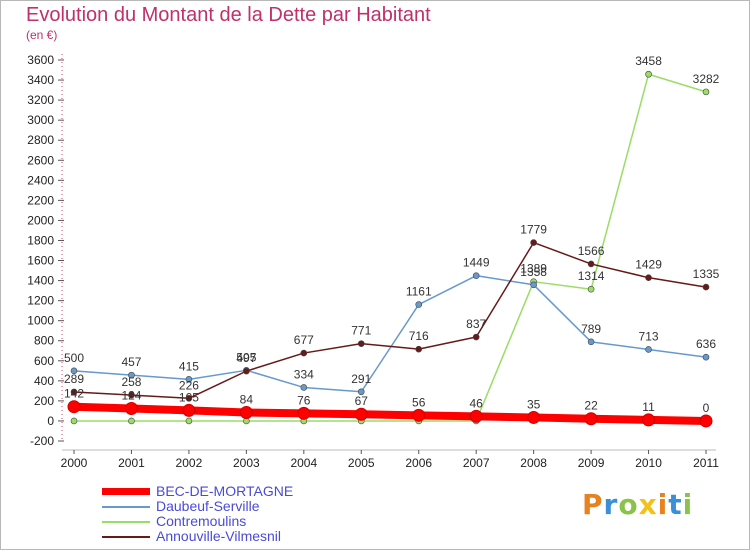 Image resolution: width=750 pixels, height=550 pixels. What do you see at coordinates (50, 421) in the screenshot?
I see `y-tick-label: 0` at bounding box center [50, 421].